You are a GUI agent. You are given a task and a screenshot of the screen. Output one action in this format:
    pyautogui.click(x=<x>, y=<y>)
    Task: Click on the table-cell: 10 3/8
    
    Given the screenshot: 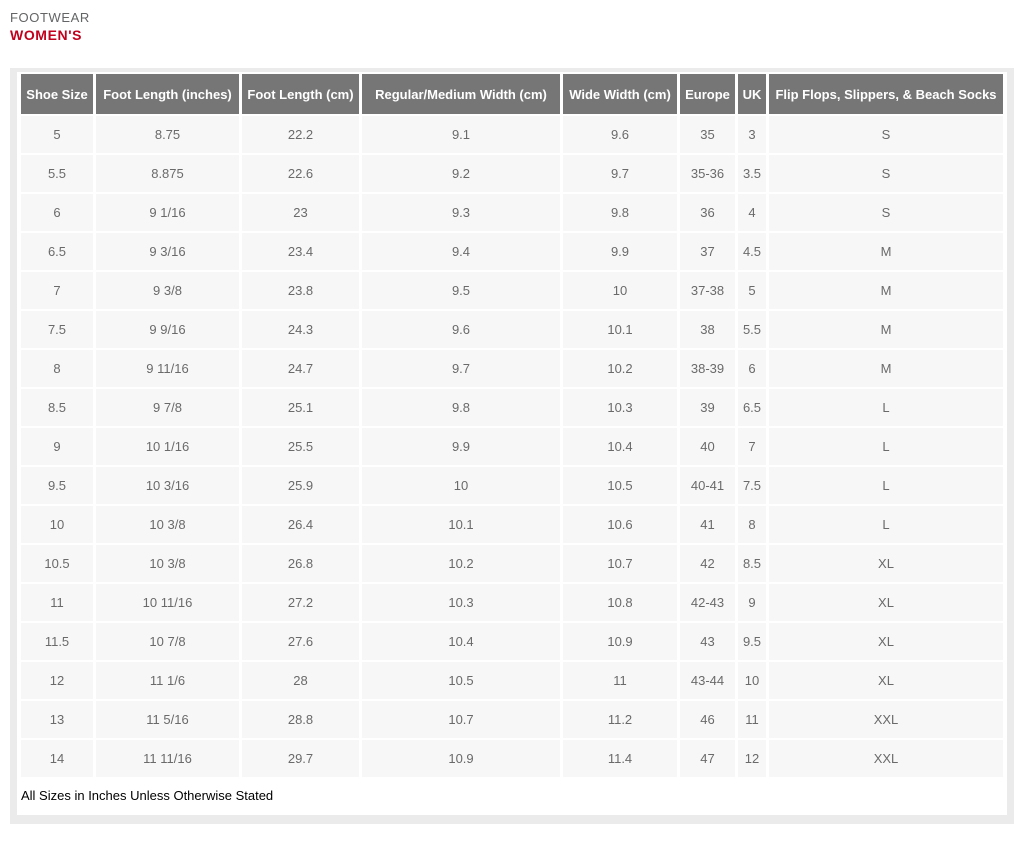 What is the action you would take?
    pyautogui.click(x=167, y=563)
    